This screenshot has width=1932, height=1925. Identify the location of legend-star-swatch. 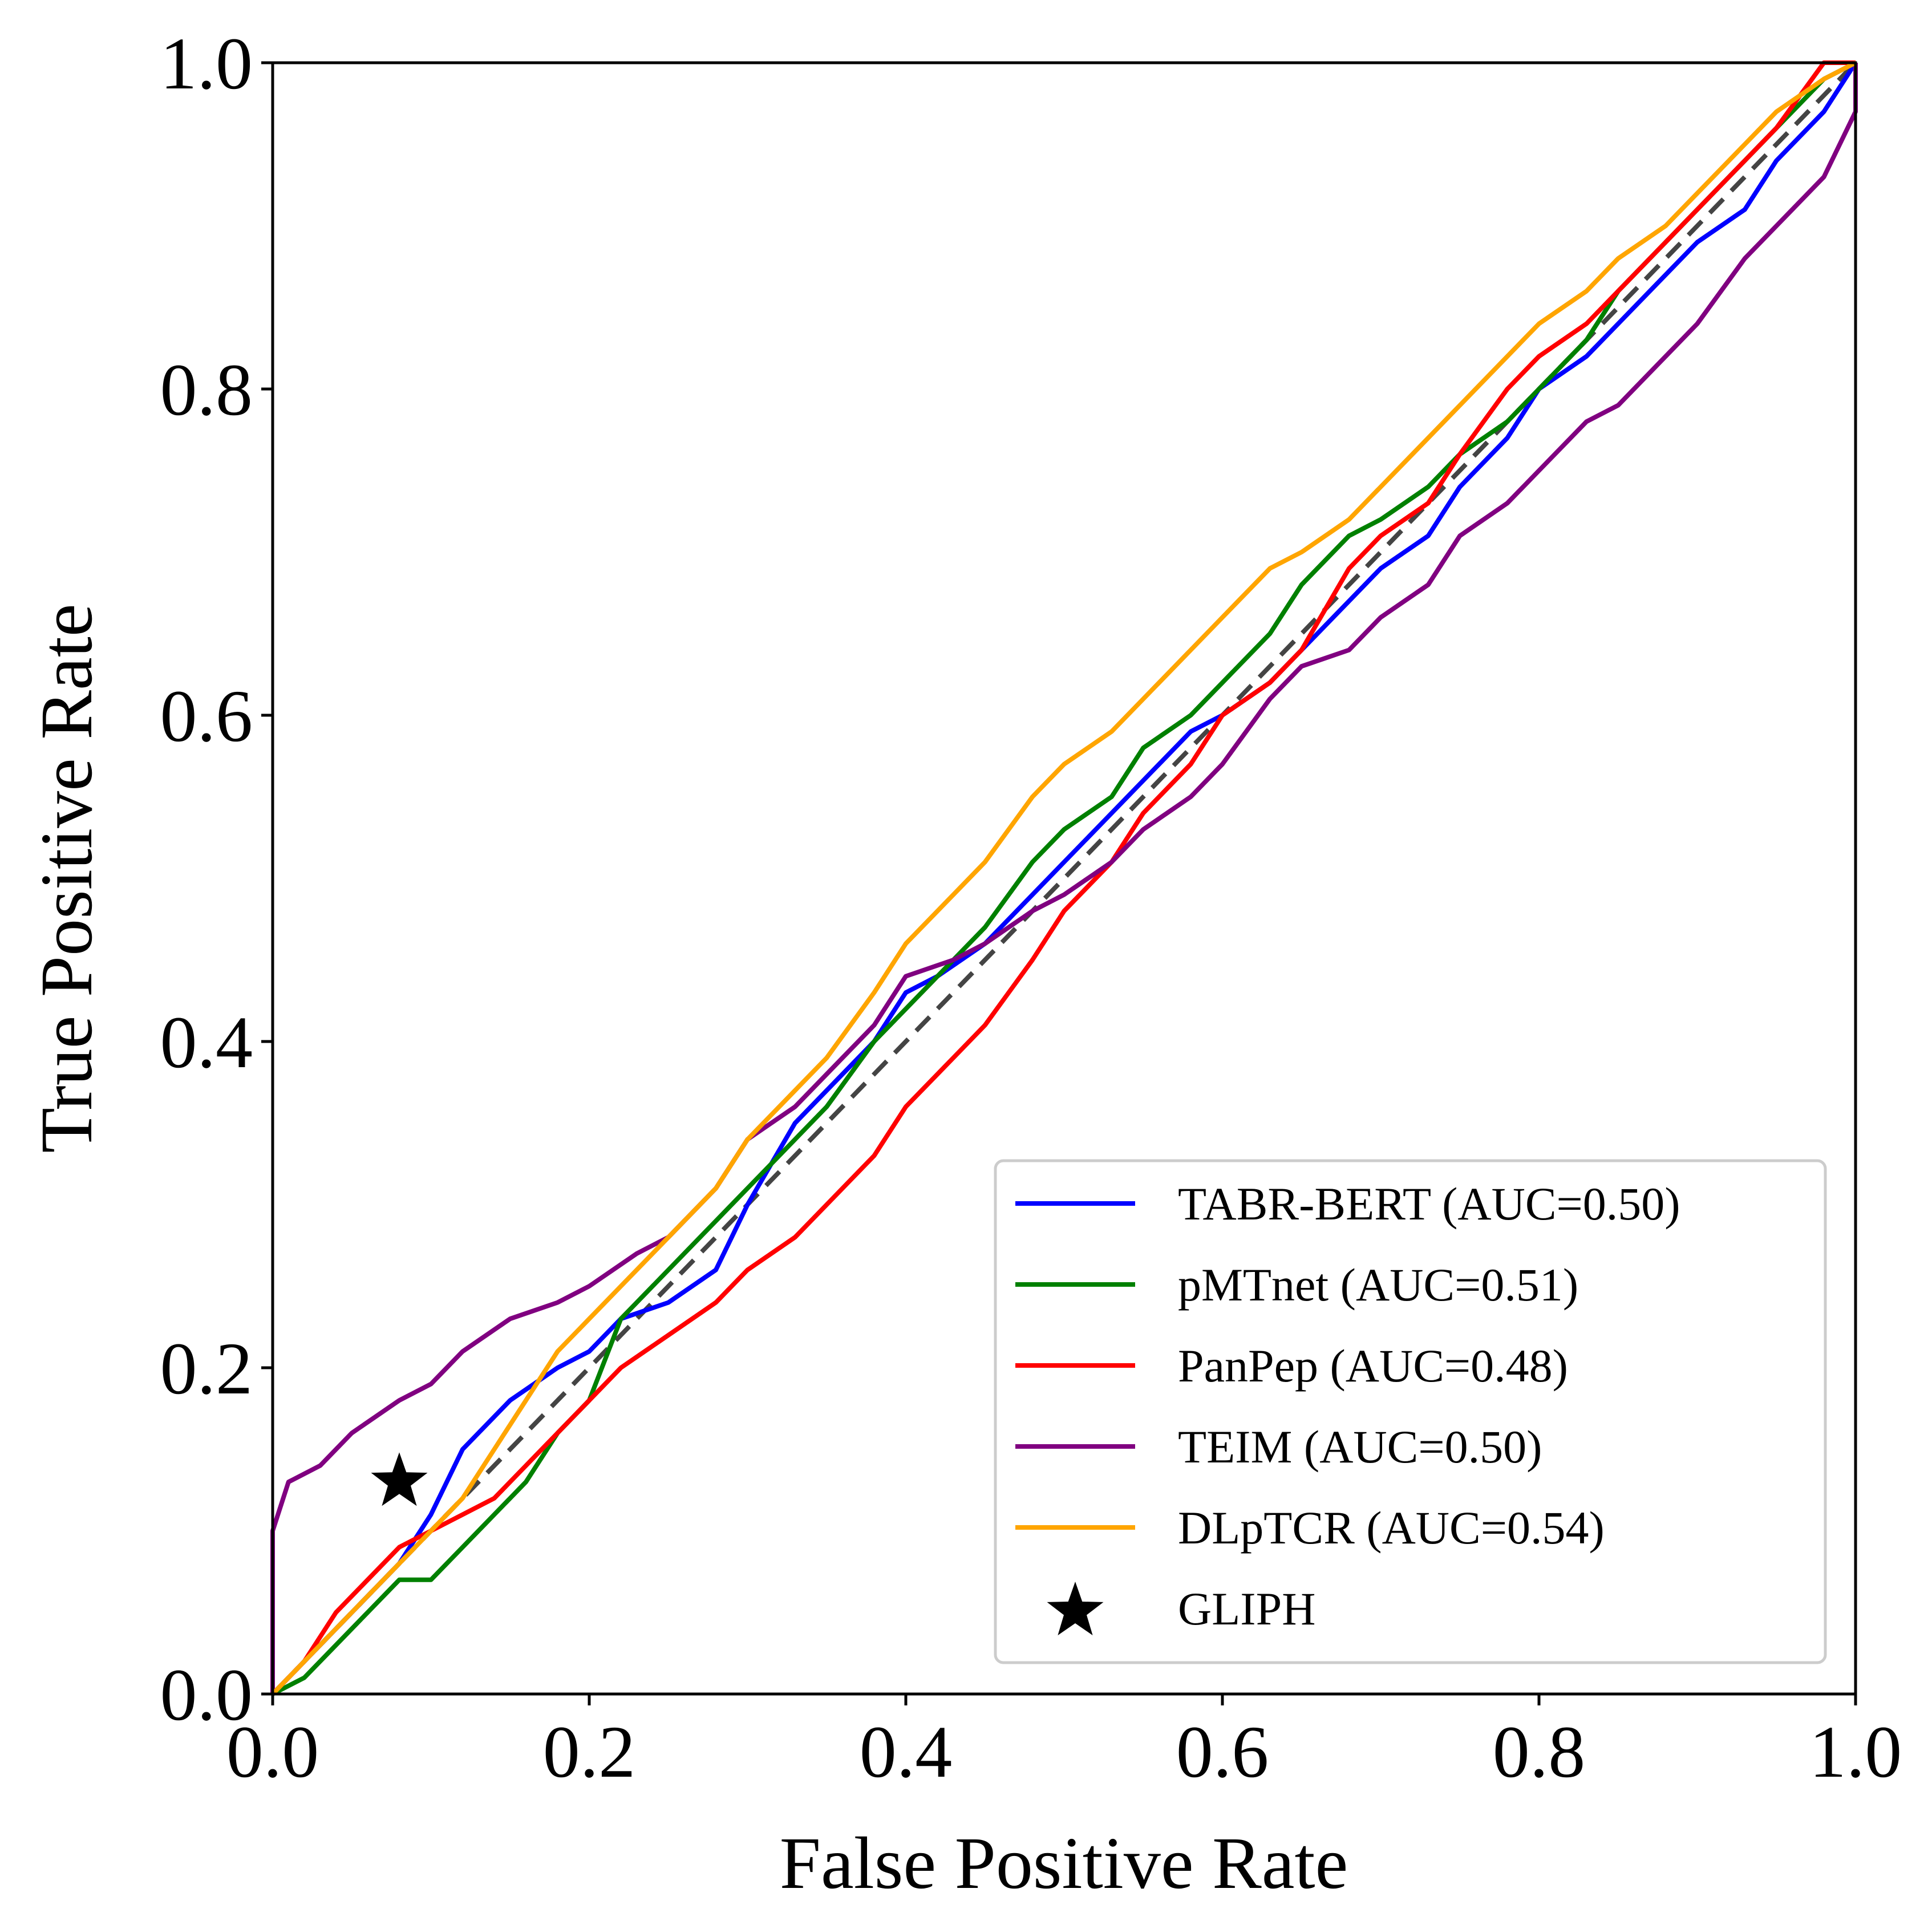
(1075, 1609).